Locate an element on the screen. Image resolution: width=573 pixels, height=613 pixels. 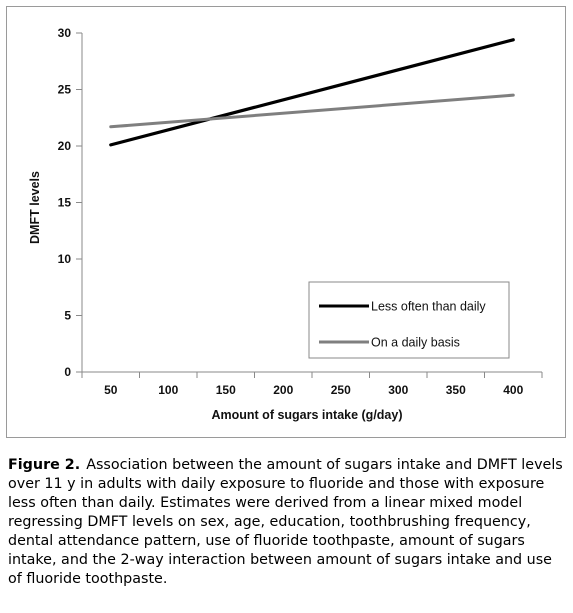
y-tick-label: 0 is located at coordinates (67, 372).